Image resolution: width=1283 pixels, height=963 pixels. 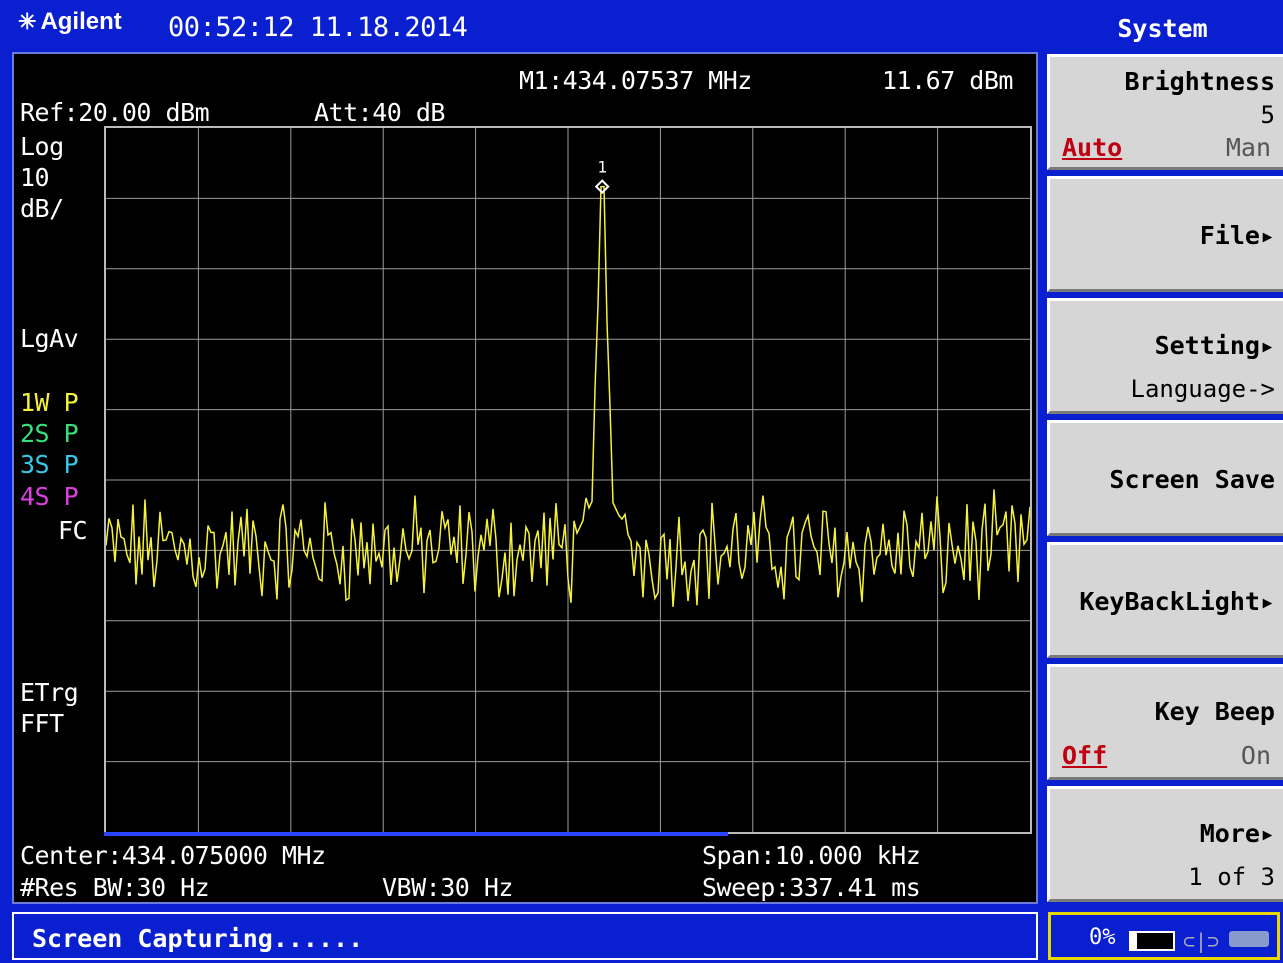 I want to click on battery-status: 0% ⊂|⊃, so click(x=1164, y=936).